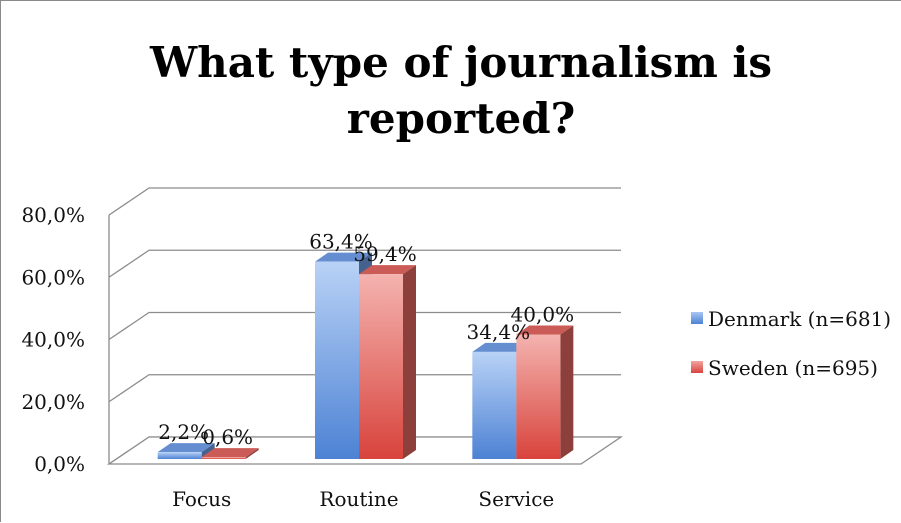 The height and width of the screenshot is (523, 901). What do you see at coordinates (53, 277) in the screenshot?
I see `y-tick-label: 60,0%` at bounding box center [53, 277].